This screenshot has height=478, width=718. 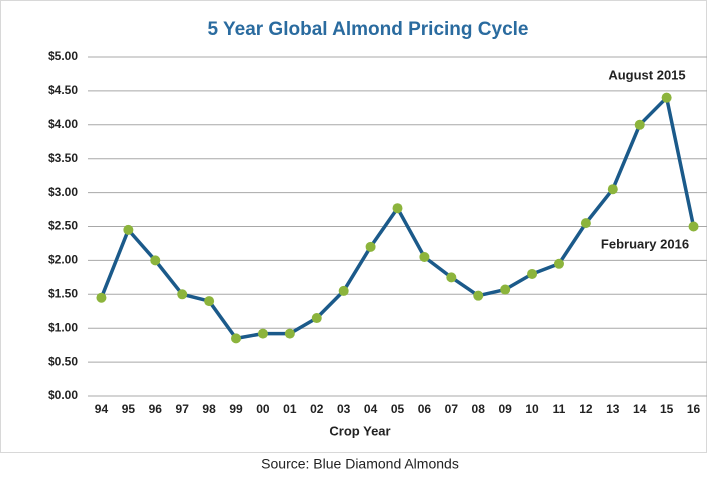 I want to click on x-tick-label: 97, so click(x=183, y=409).